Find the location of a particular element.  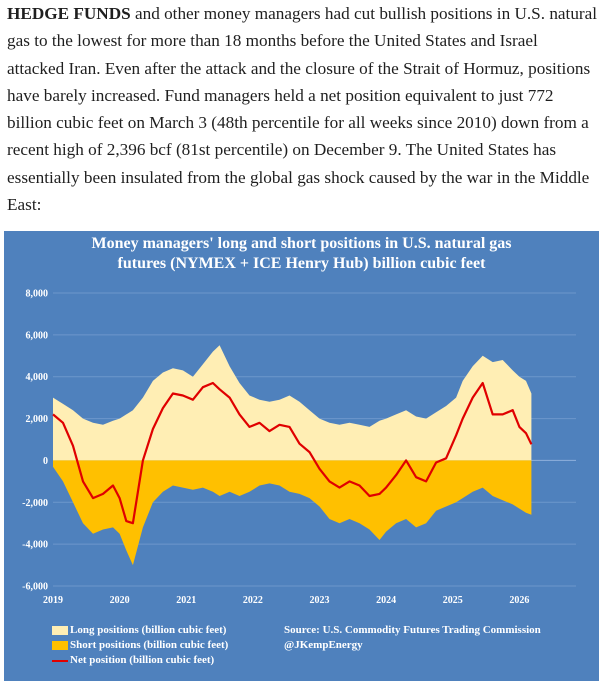

x-tick-label: 2020 is located at coordinates (120, 600).